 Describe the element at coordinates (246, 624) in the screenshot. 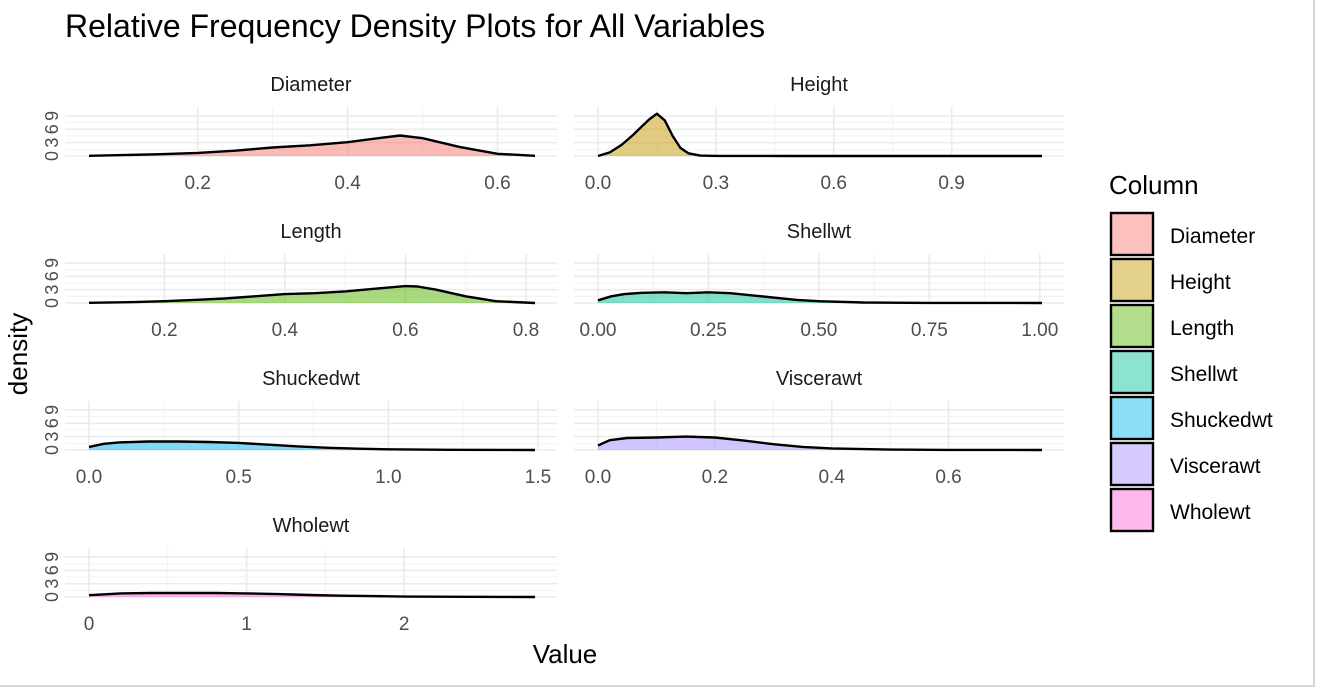

I see `x-tick-label: 1` at that location.